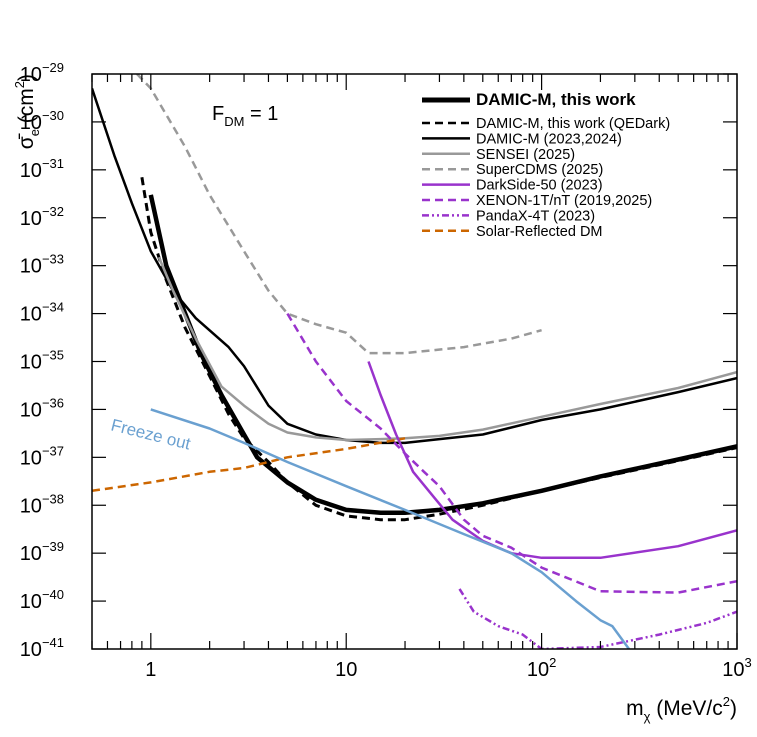  I want to click on y-tick-label-7: 10−36, so click(42, 408).